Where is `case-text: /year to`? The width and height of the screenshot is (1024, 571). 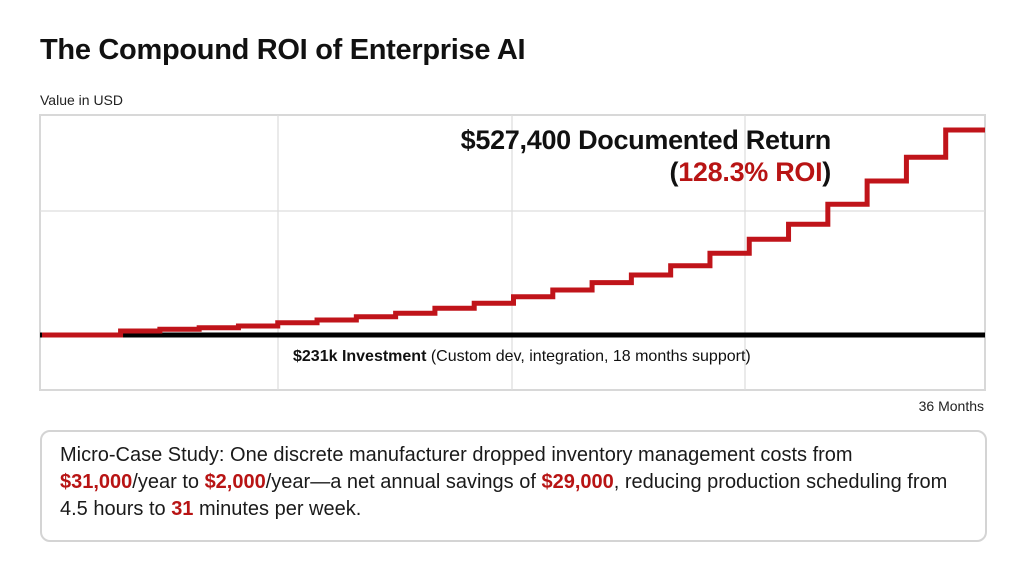 case-text: /year to is located at coordinates (168, 482).